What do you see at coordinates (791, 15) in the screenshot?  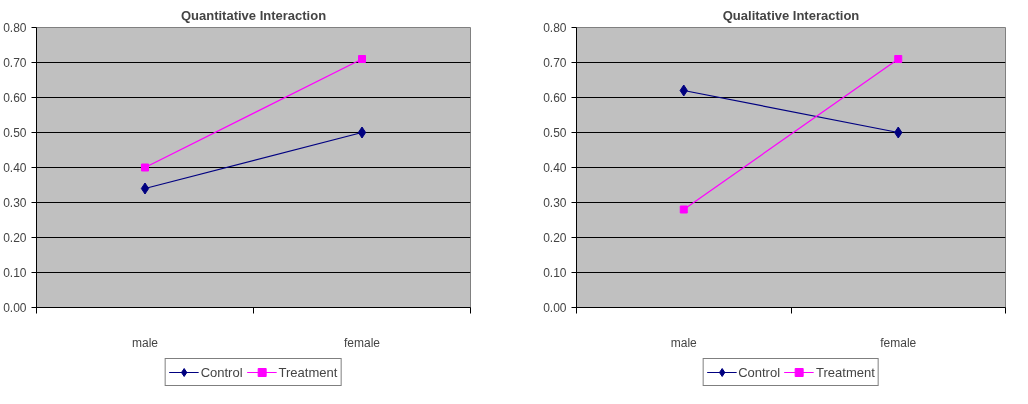 I see `chart-title: Qualitative Interaction` at bounding box center [791, 15].